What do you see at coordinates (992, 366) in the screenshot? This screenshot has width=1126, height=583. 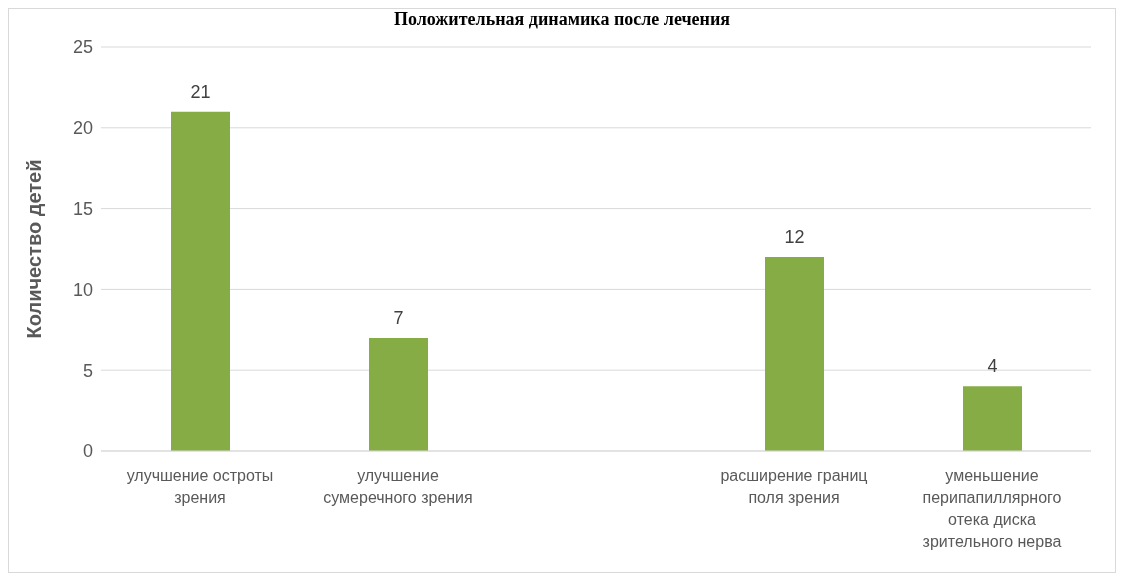 I see `data-label: 4` at bounding box center [992, 366].